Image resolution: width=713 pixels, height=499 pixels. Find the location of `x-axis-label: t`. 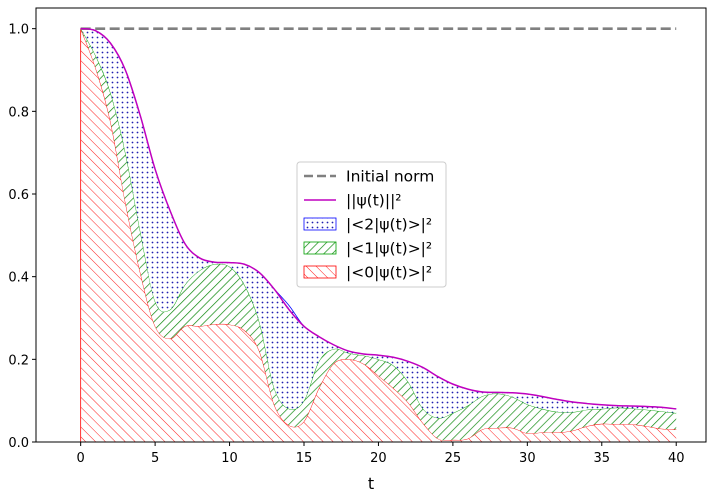

x-axis-label: t is located at coordinates (371, 483).